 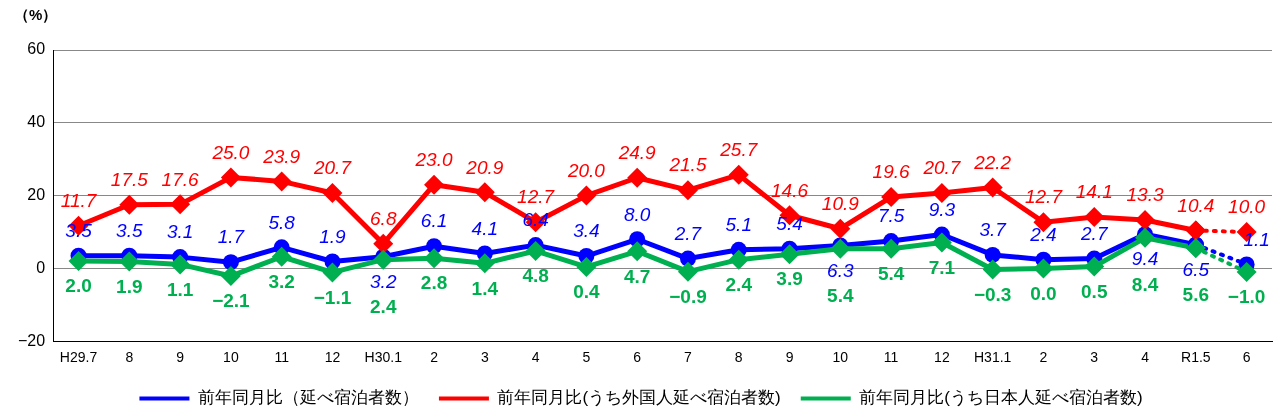 I want to click on data-label: 23.0, so click(x=433, y=159).